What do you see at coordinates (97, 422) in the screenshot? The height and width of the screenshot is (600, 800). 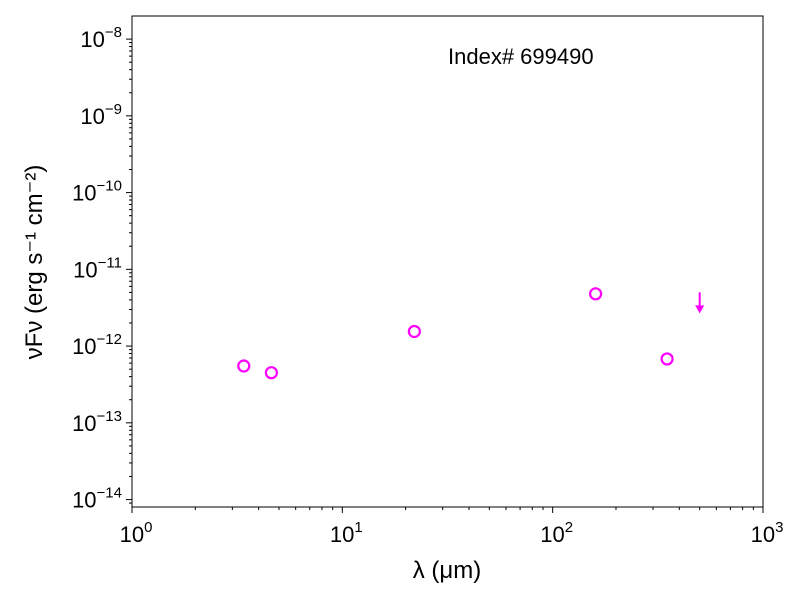 I see `y-tick-label: 10⁻¹³` at bounding box center [97, 422].